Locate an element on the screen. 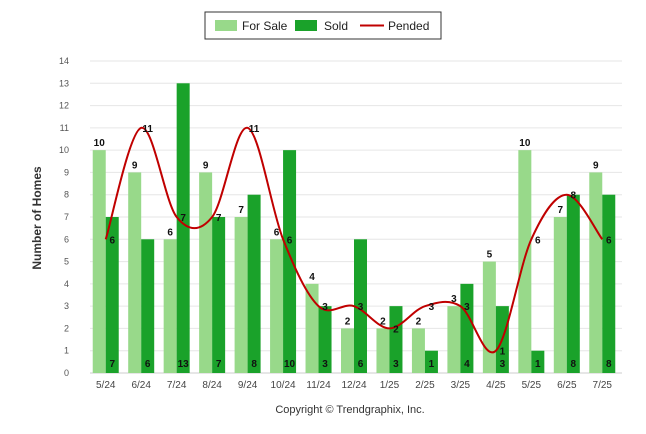 The width and height of the screenshot is (646, 434). x-tick-label: 7/24 is located at coordinates (177, 385).